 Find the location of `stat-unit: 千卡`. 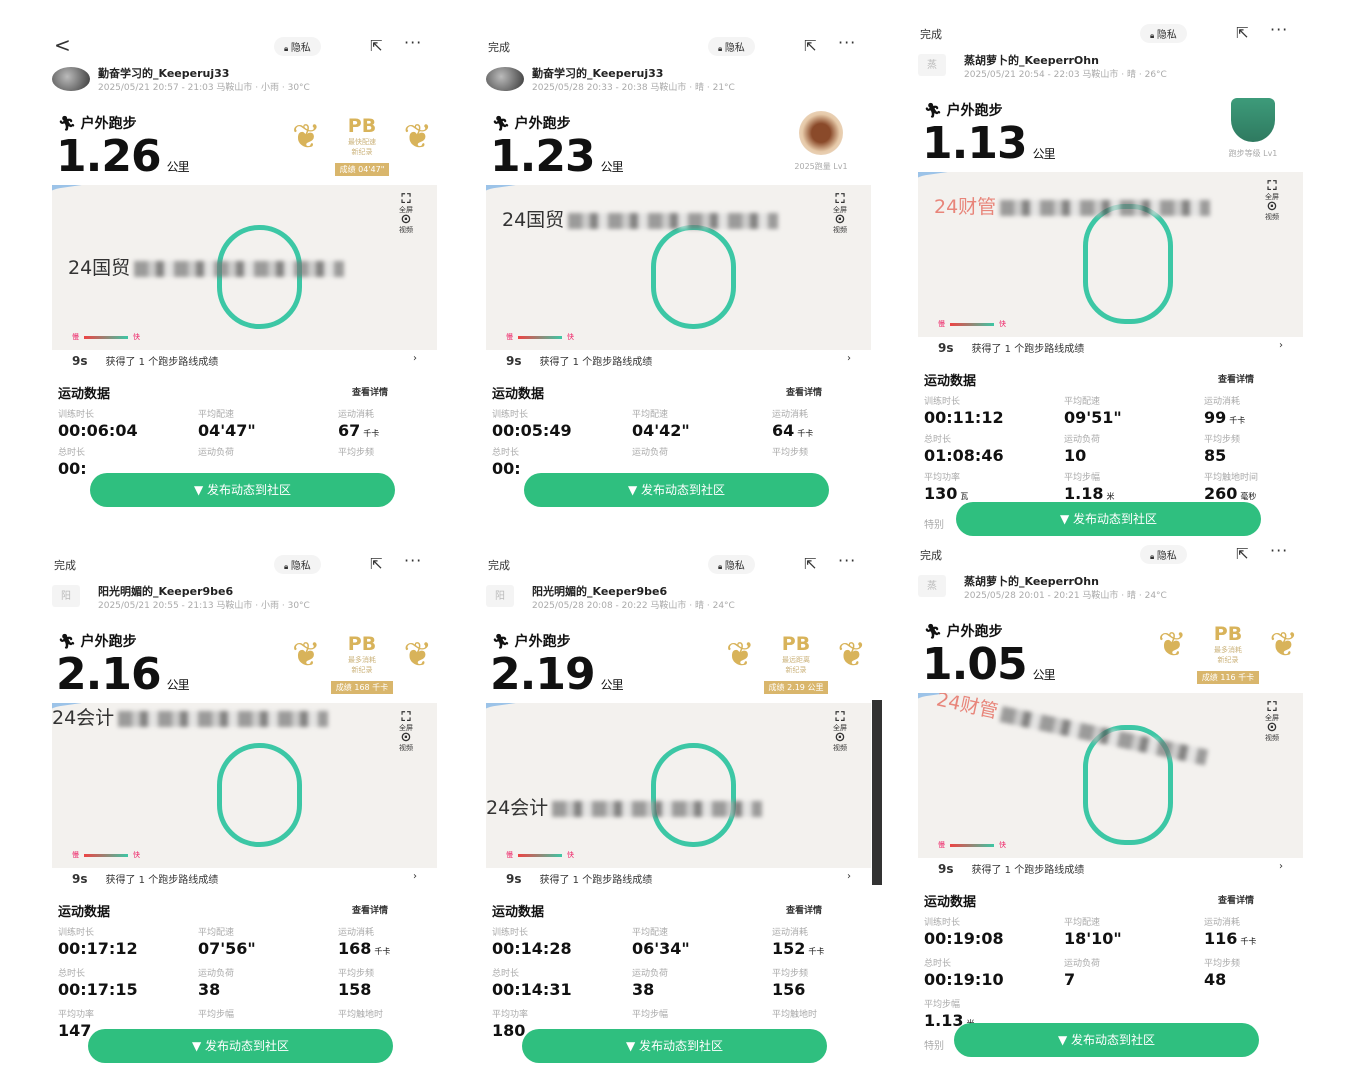

stat-unit: 千卡 is located at coordinates (1248, 941).